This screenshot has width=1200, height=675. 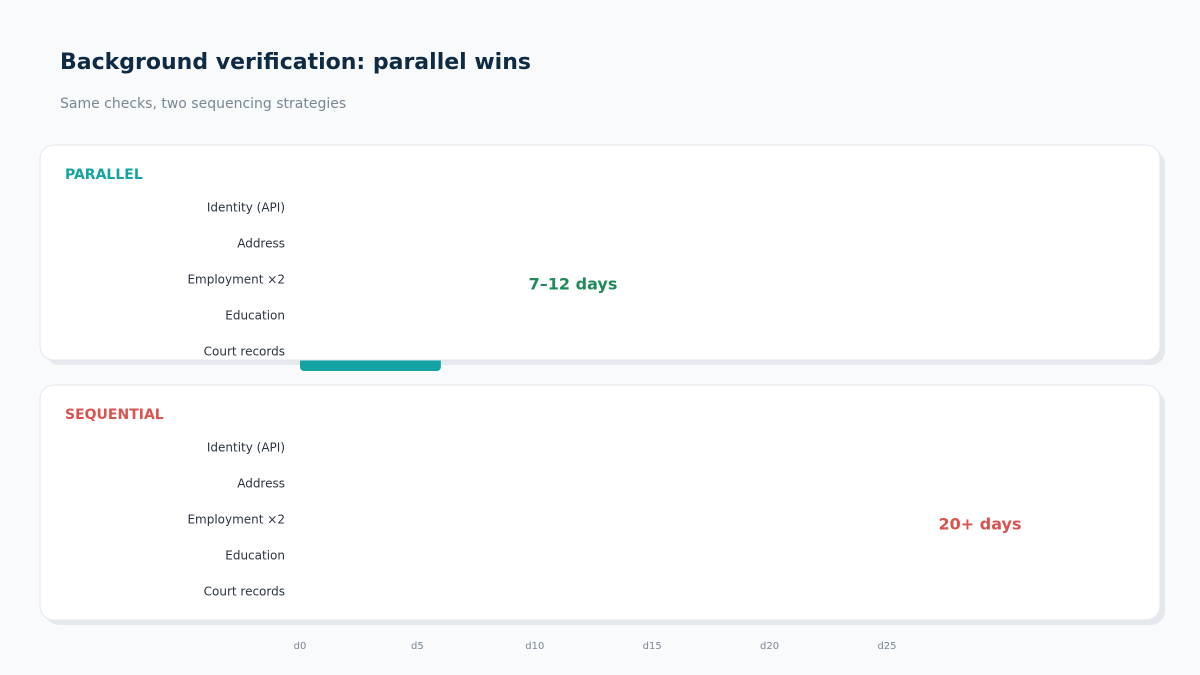 I want to click on x-tick-label: d0, so click(x=300, y=646).